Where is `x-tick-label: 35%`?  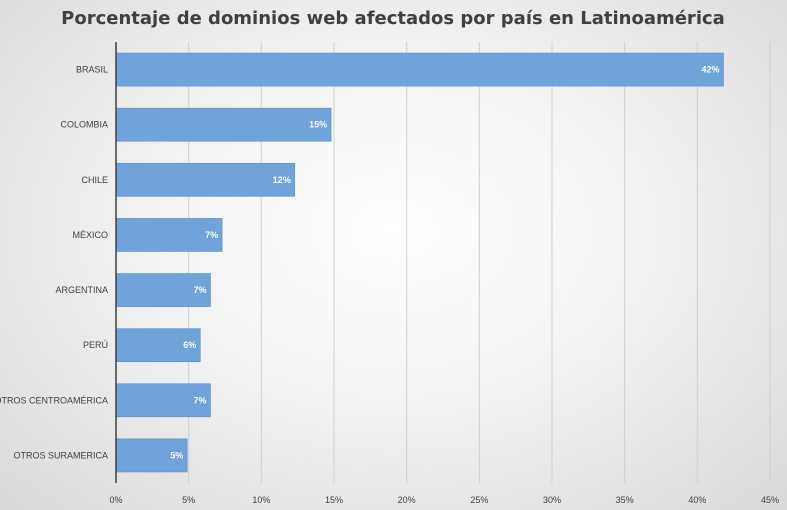 x-tick-label: 35% is located at coordinates (625, 500).